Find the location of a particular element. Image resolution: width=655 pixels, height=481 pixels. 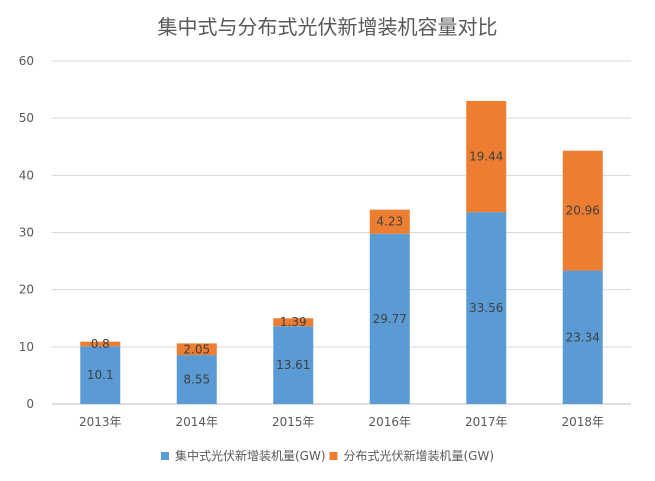

y-axis-ticks: 0 10 20 30 40 50 60 is located at coordinates (26, 232).